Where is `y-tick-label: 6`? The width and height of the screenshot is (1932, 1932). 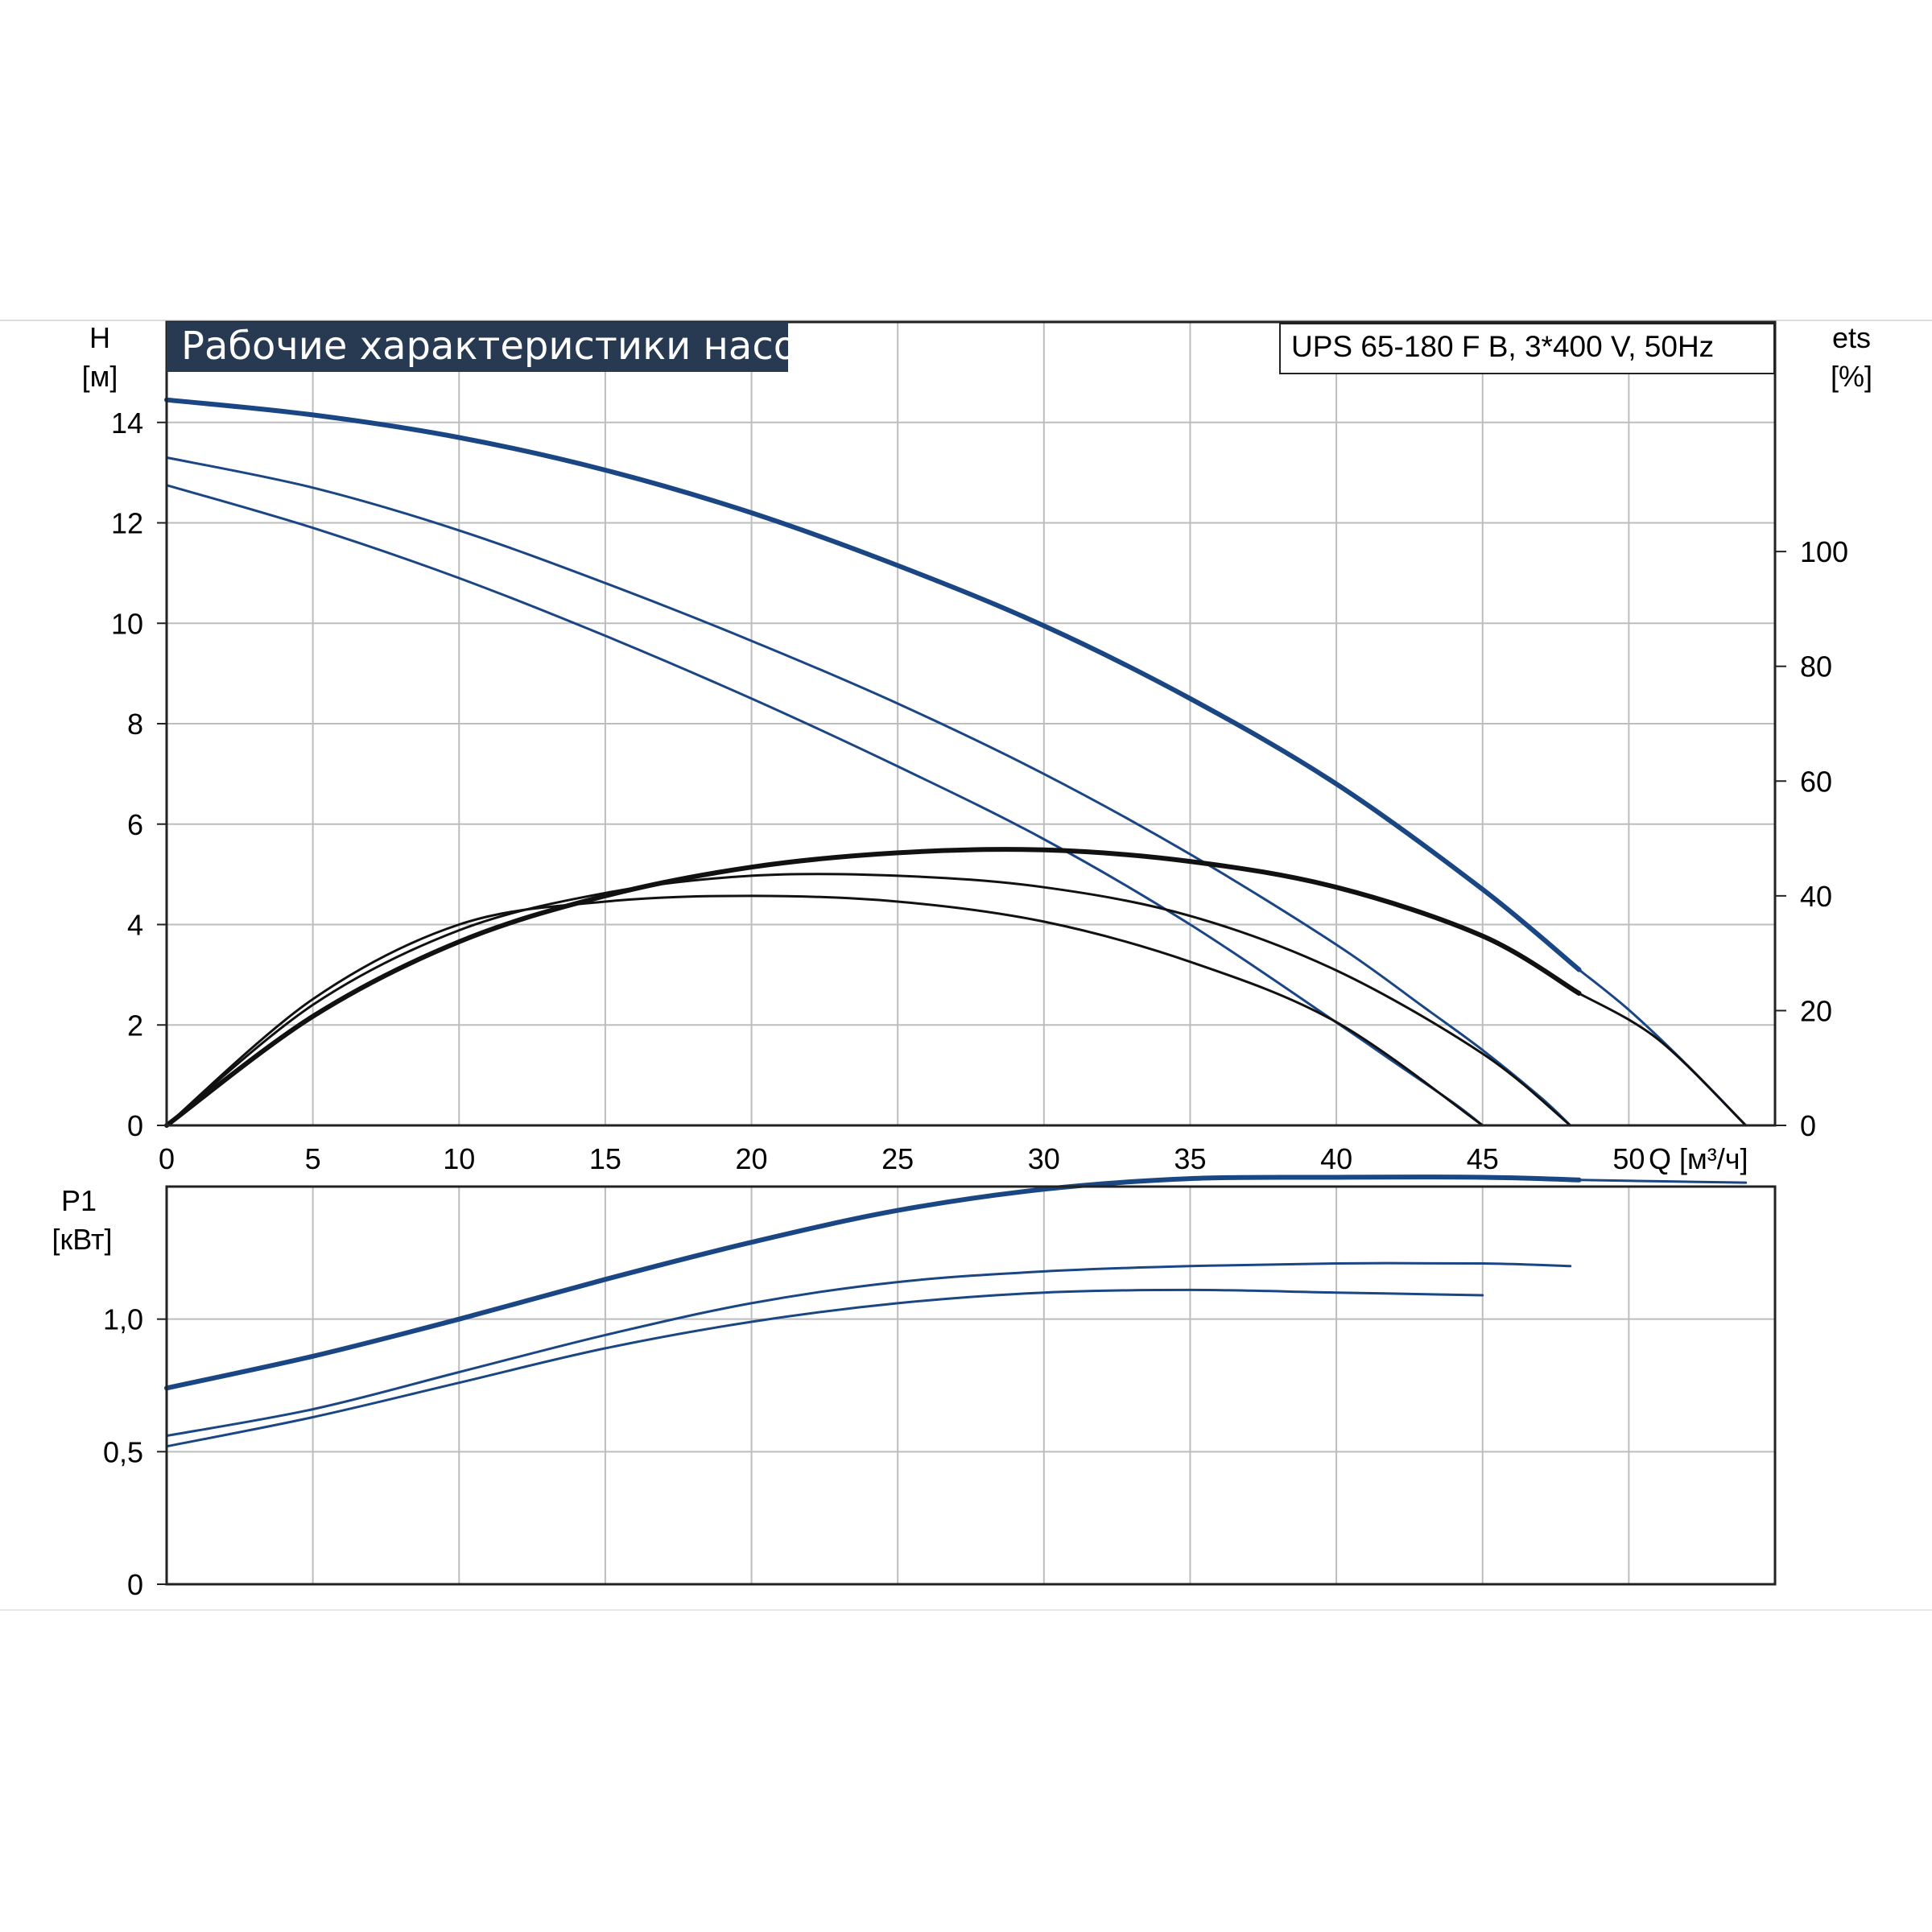 y-tick-label: 6 is located at coordinates (135, 824).